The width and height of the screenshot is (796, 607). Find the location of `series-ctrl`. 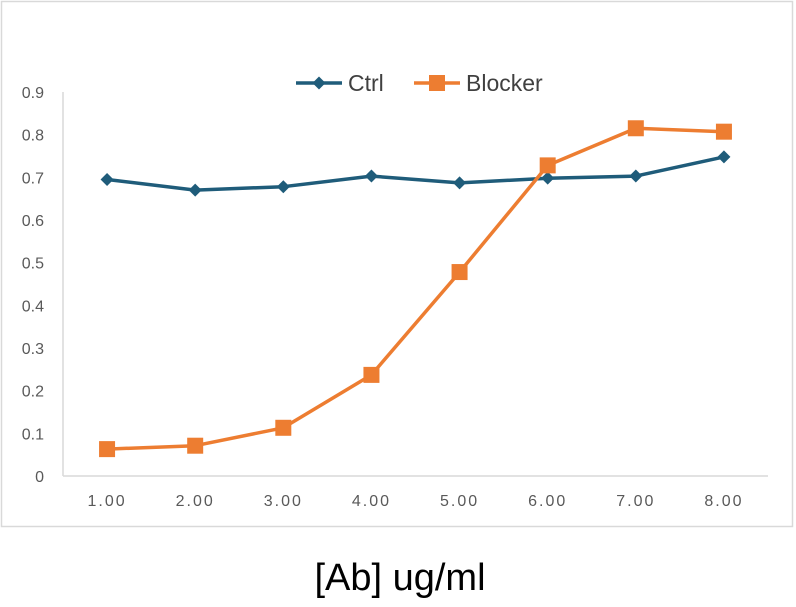

series-ctrl is located at coordinates (415, 173).